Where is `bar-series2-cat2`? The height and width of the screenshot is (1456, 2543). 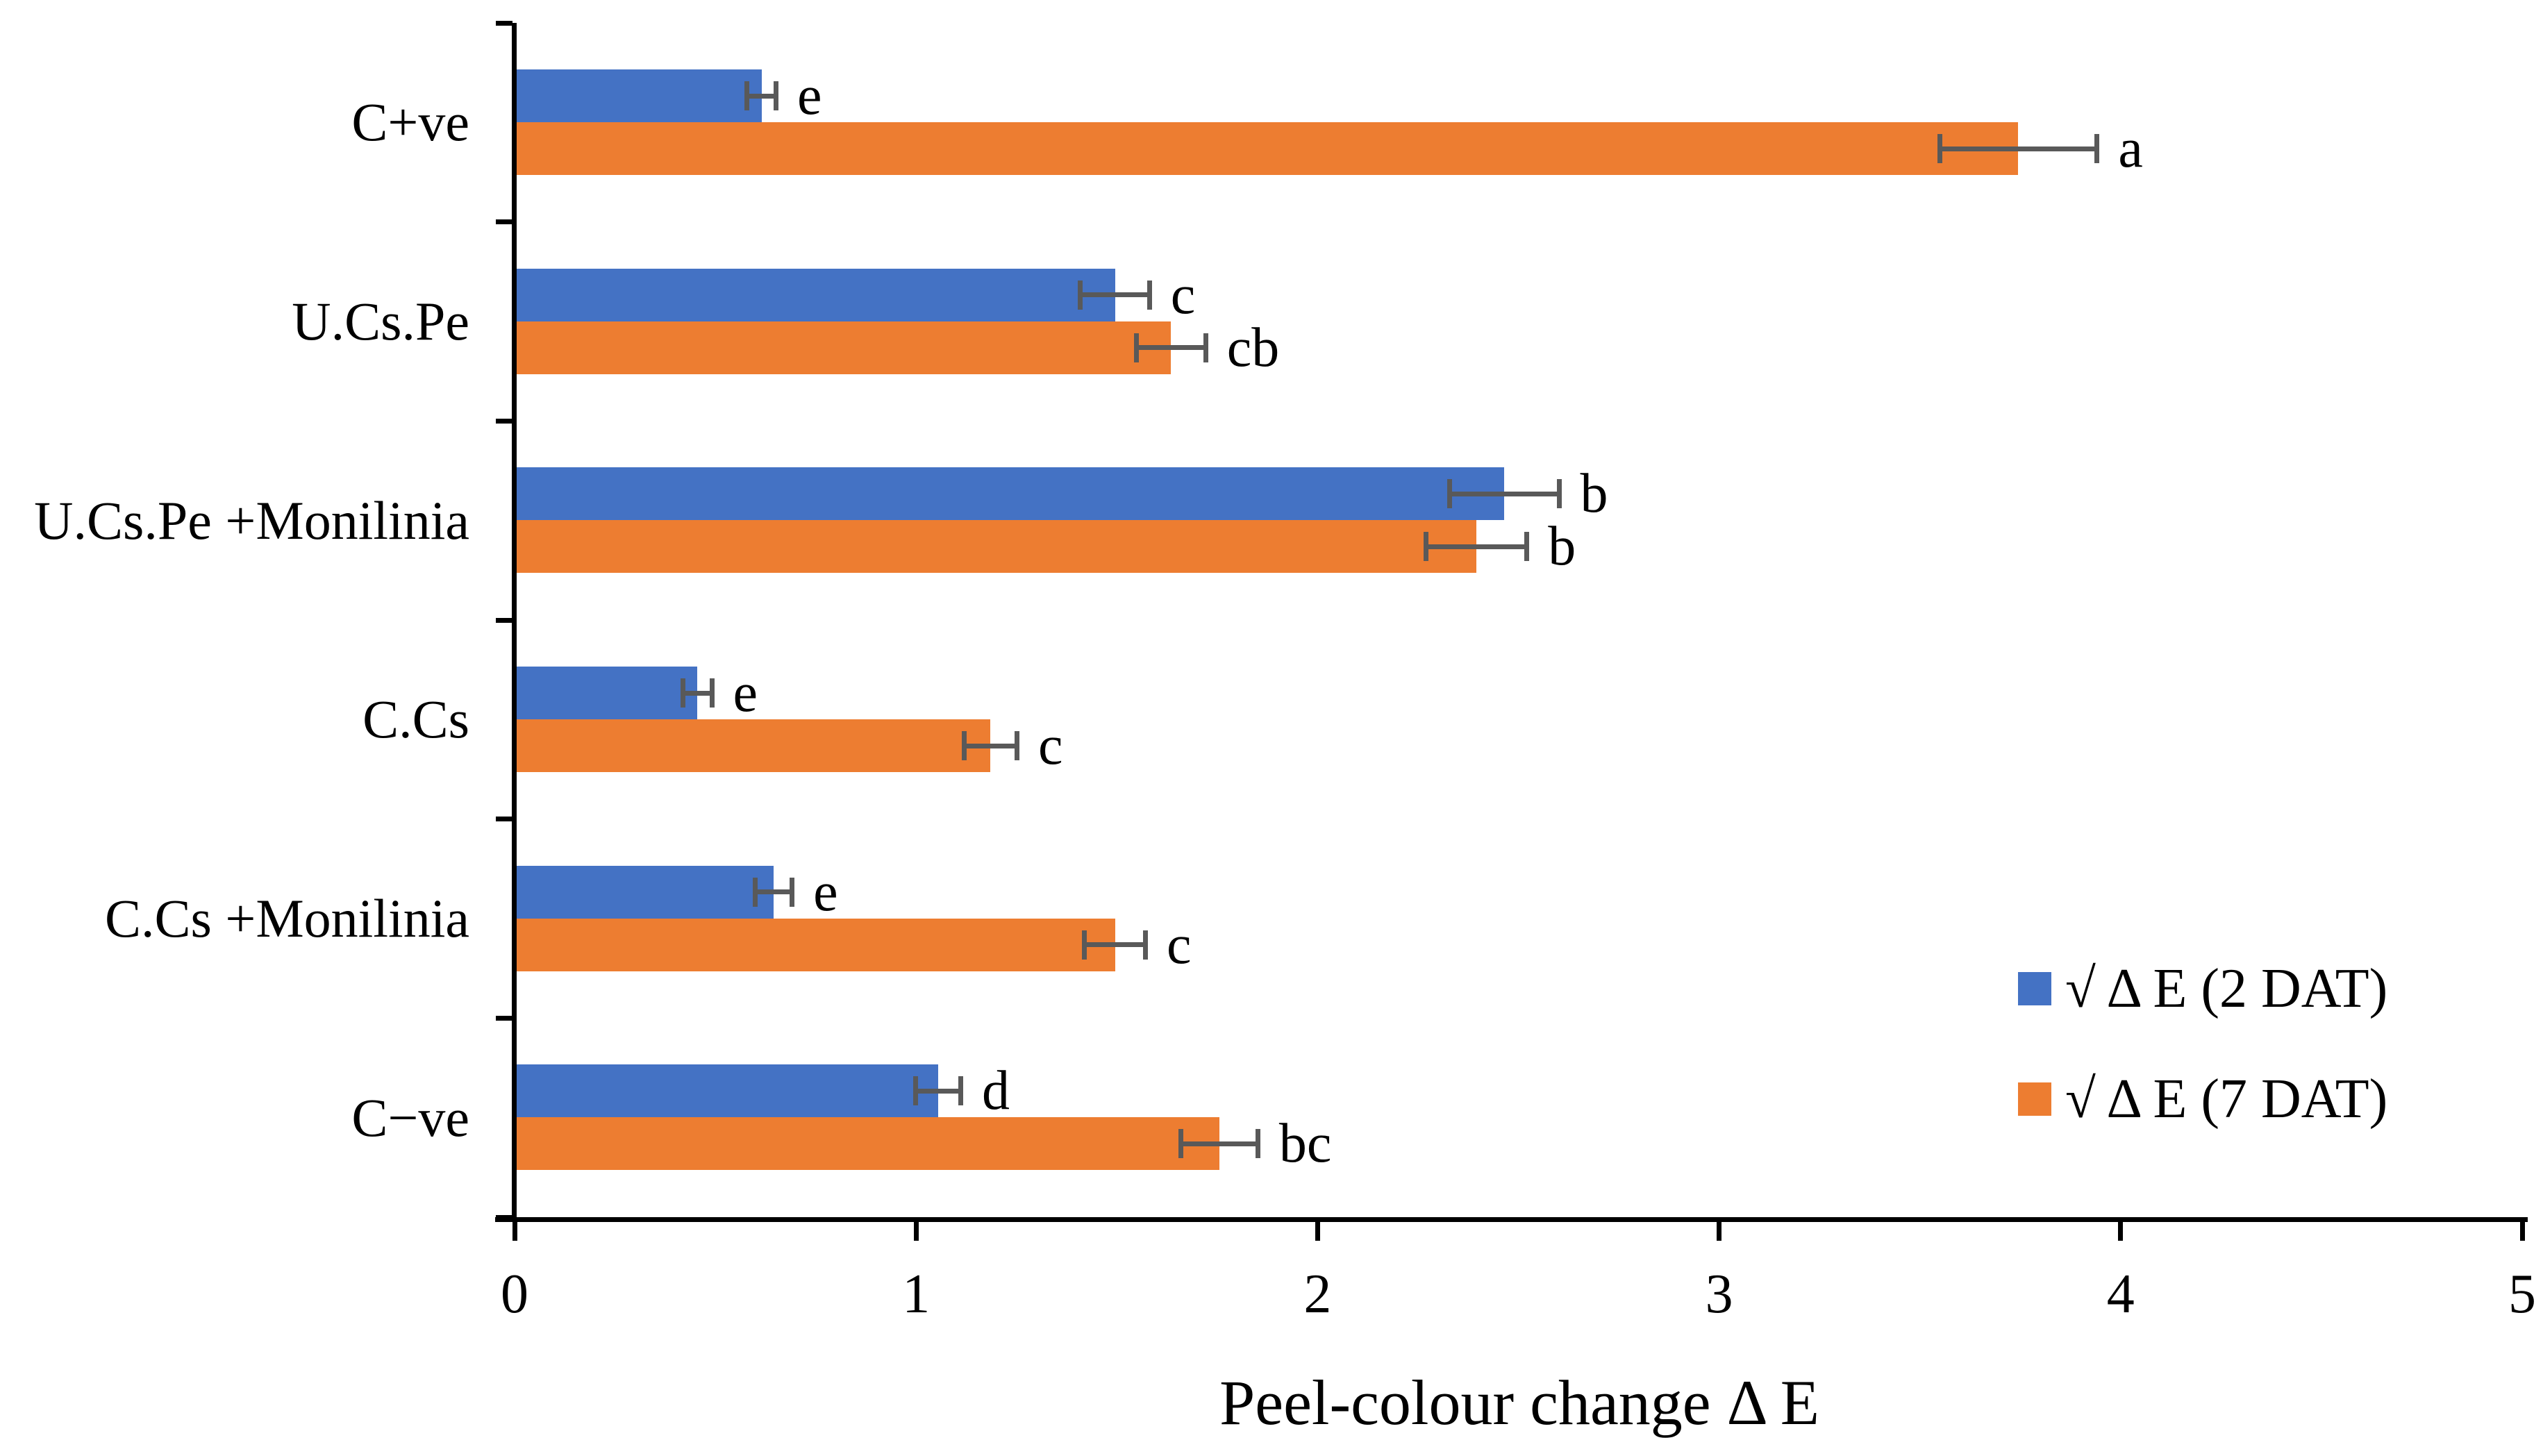
bar-series2-cat2 is located at coordinates (844, 347).